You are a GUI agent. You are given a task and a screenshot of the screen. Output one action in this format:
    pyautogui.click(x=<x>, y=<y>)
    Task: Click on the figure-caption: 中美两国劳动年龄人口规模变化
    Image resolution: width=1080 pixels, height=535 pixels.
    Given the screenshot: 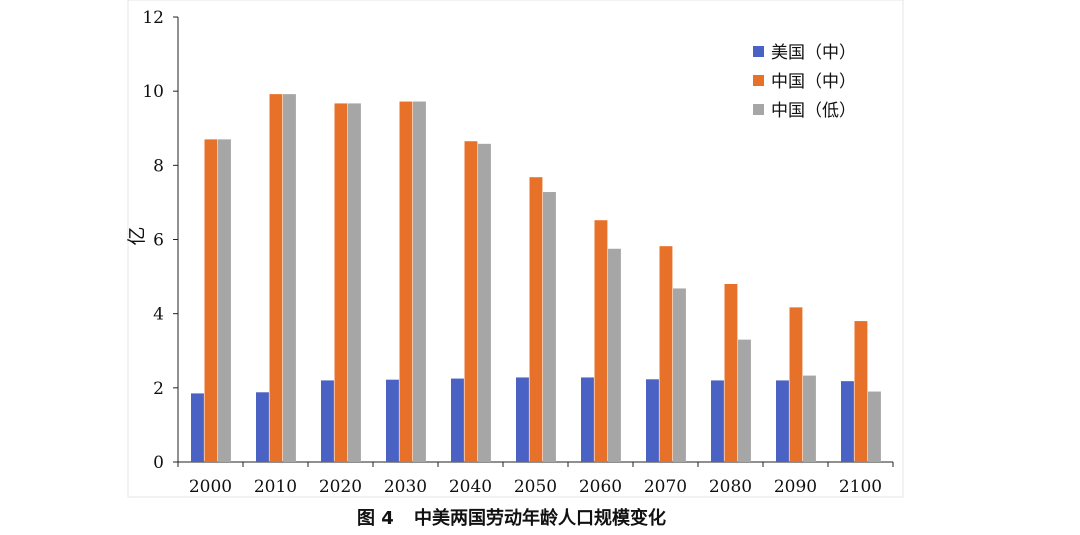 What is the action you would take?
    pyautogui.click(x=540, y=518)
    